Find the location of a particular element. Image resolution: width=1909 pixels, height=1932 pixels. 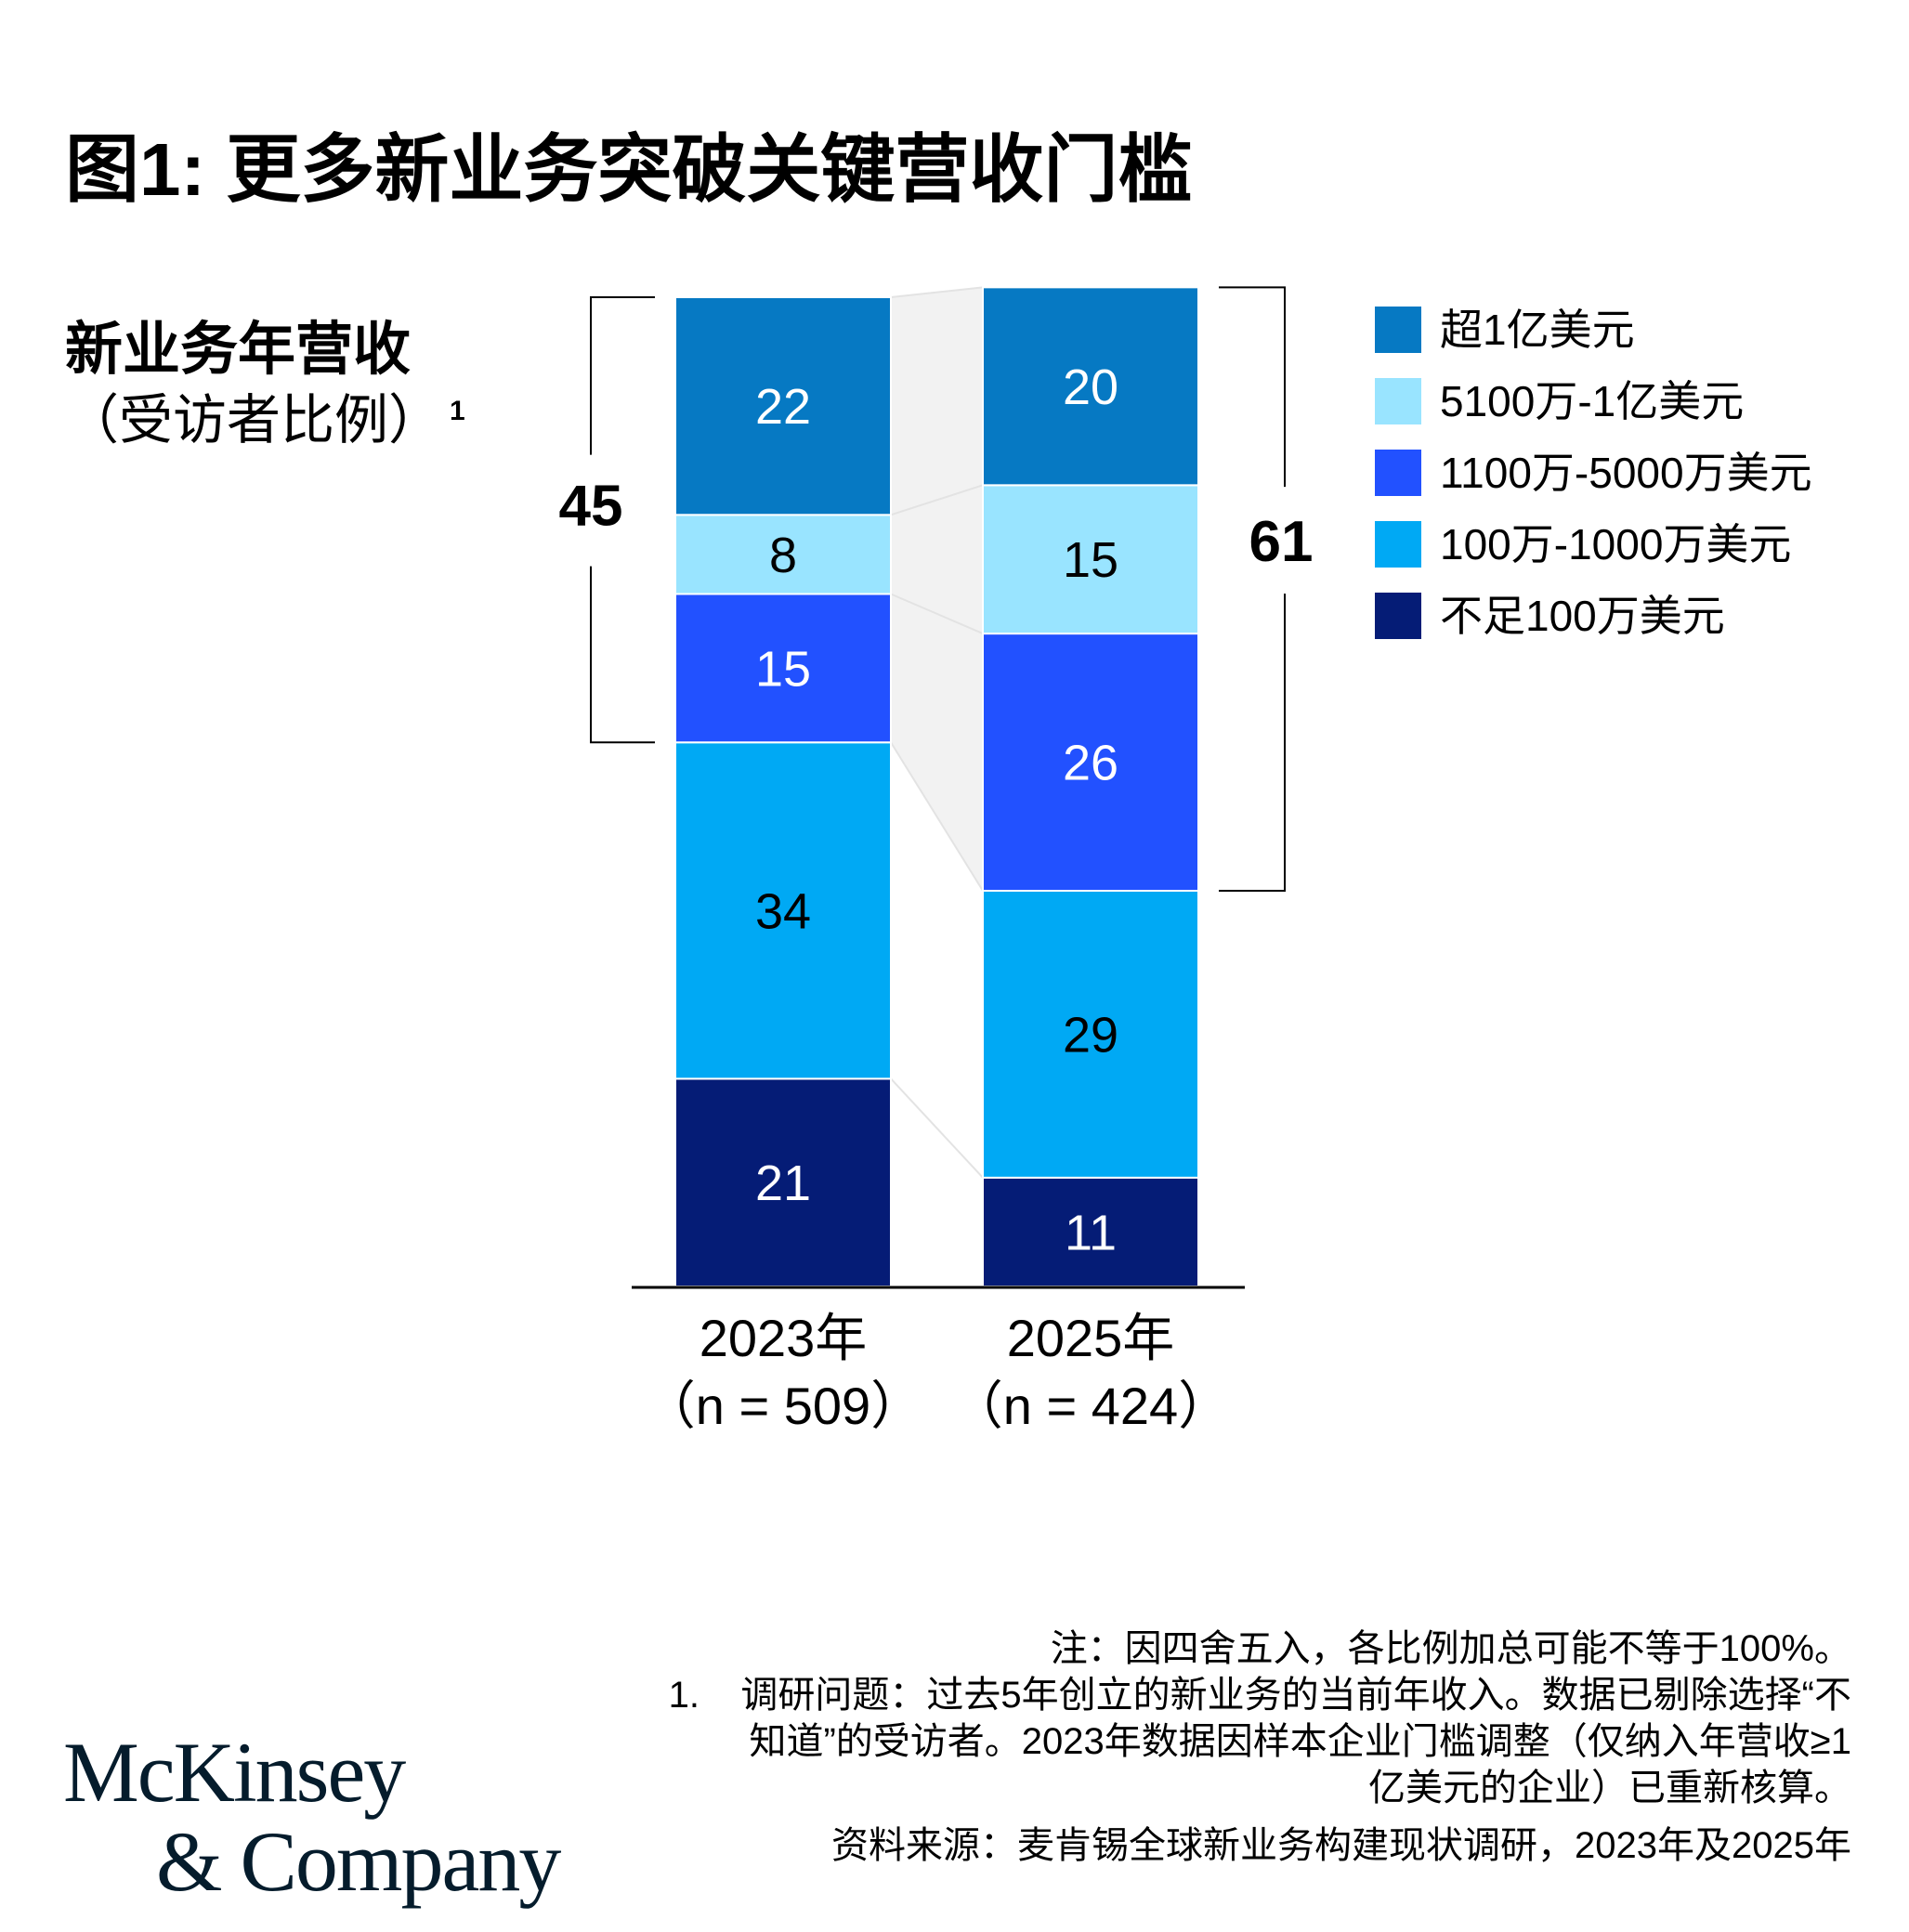

footnote-mark: 1 is located at coordinates (457, 410).